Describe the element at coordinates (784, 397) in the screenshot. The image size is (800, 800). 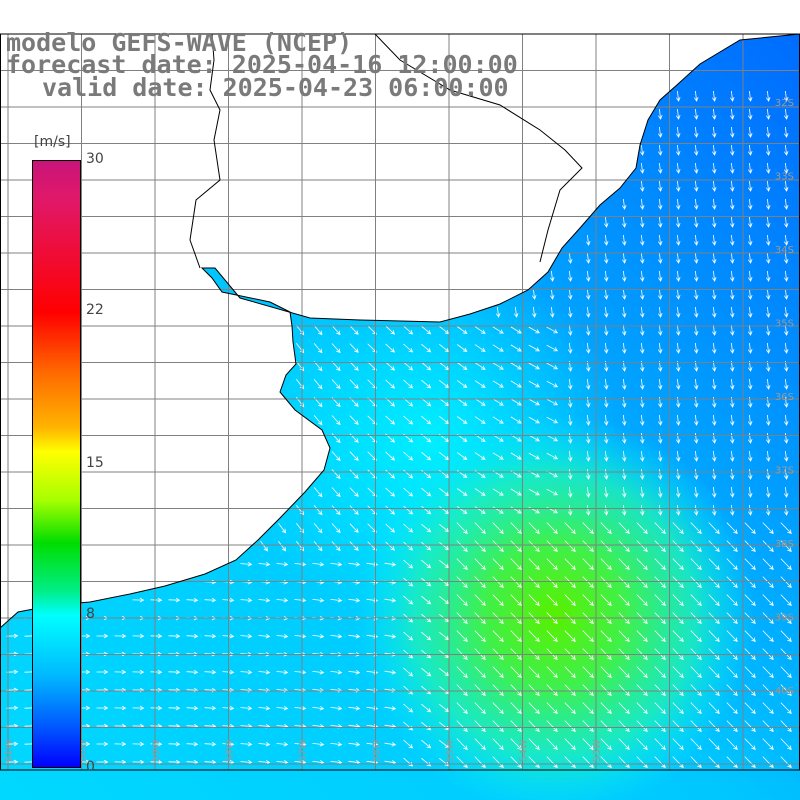
I see `latitude-label: 36S` at that location.